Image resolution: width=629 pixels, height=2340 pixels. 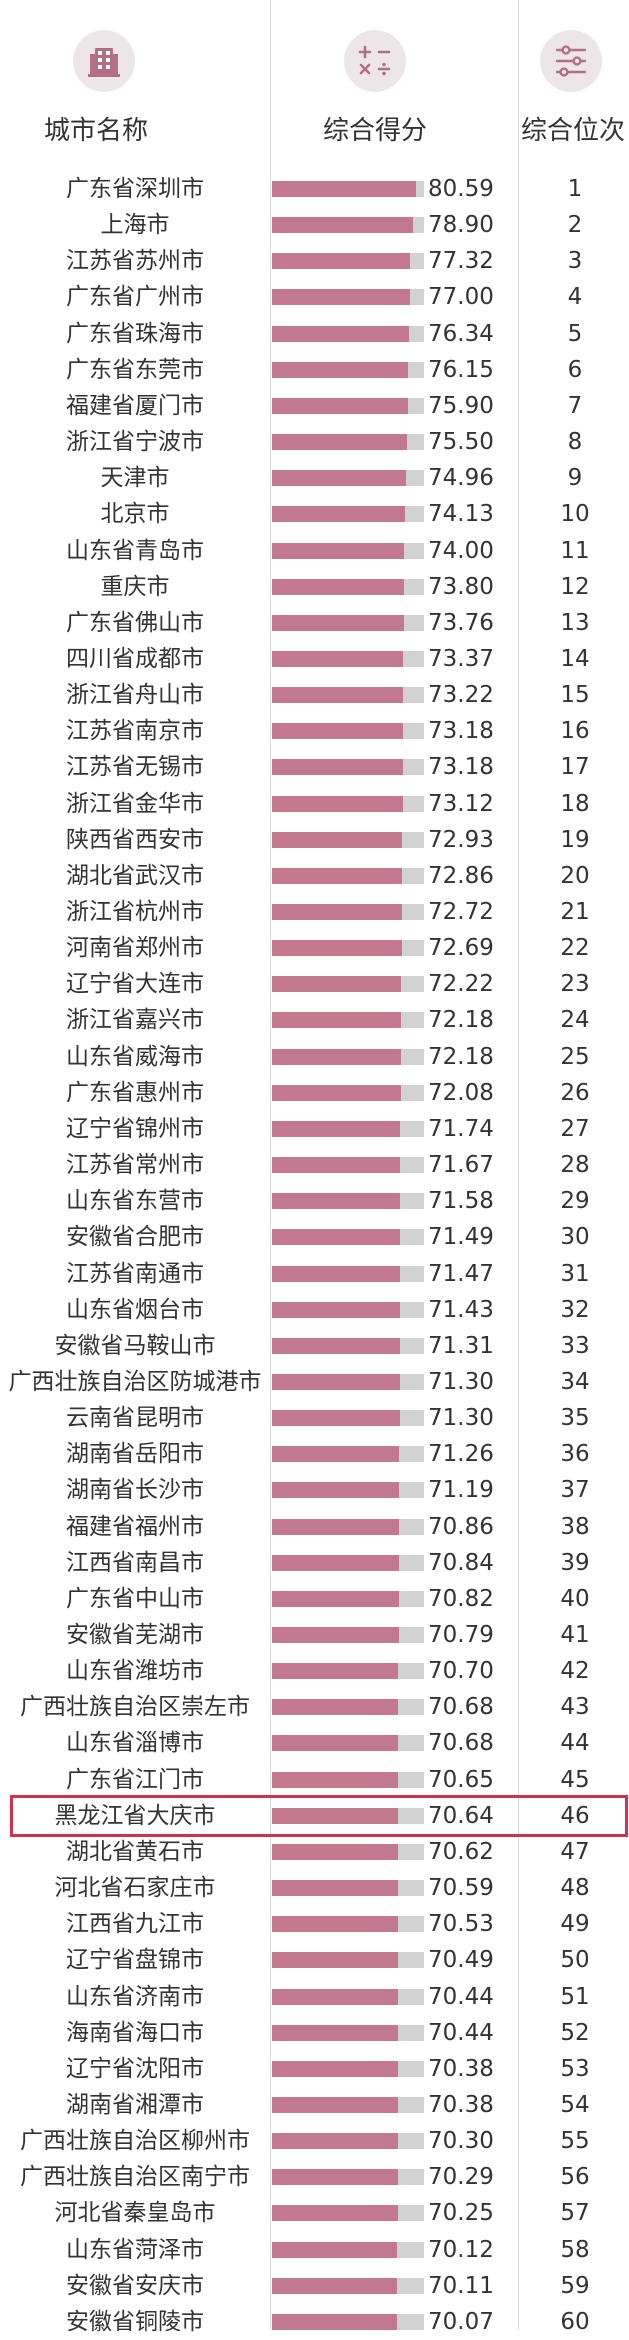 What do you see at coordinates (461, 840) in the screenshot?
I see `score-value: 72.93` at bounding box center [461, 840].